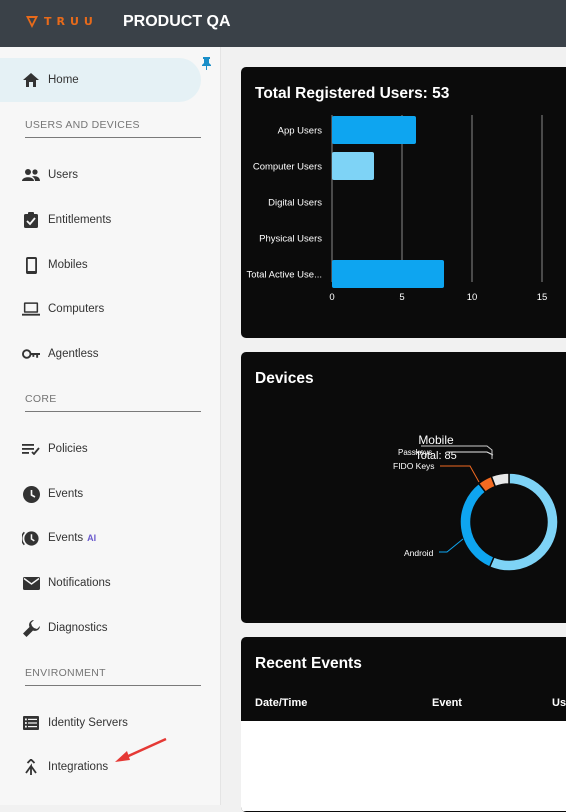  I want to click on sidebar-item-users: Users, so click(110, 175).